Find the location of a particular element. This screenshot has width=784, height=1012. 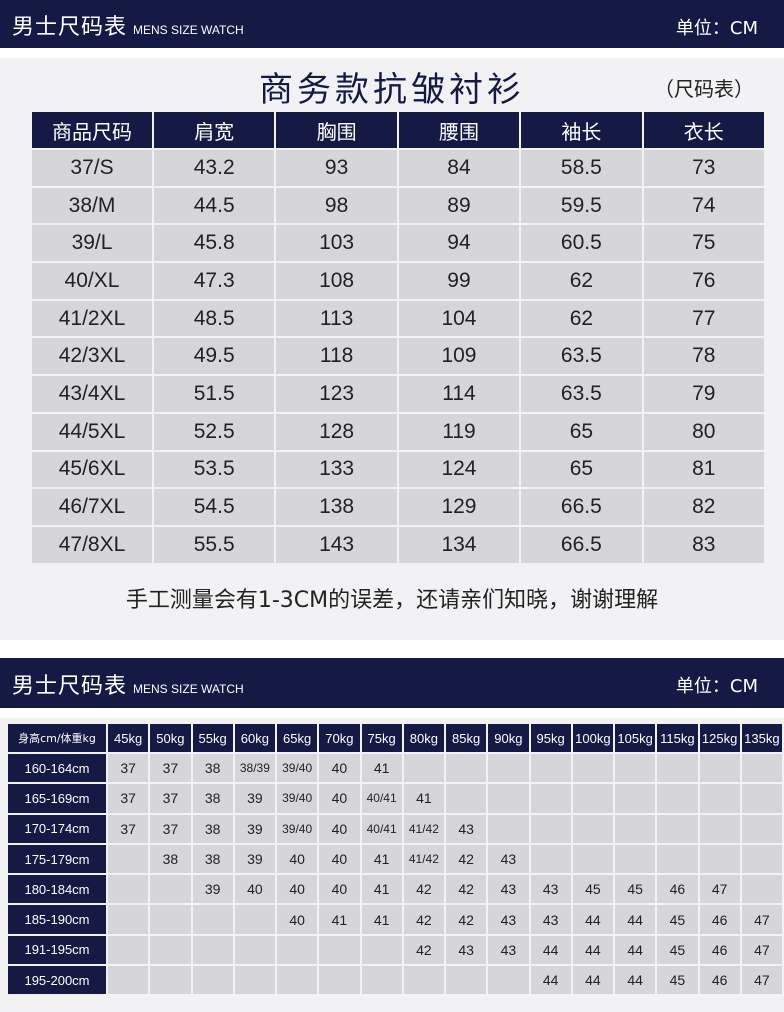

measurement-cell: 52.5 is located at coordinates (214, 431).